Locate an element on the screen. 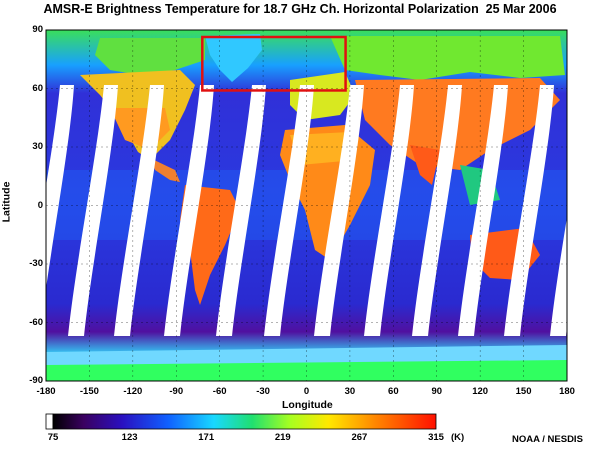 The width and height of the screenshot is (600, 450). y-tick-label: 90 is located at coordinates (37, 29).